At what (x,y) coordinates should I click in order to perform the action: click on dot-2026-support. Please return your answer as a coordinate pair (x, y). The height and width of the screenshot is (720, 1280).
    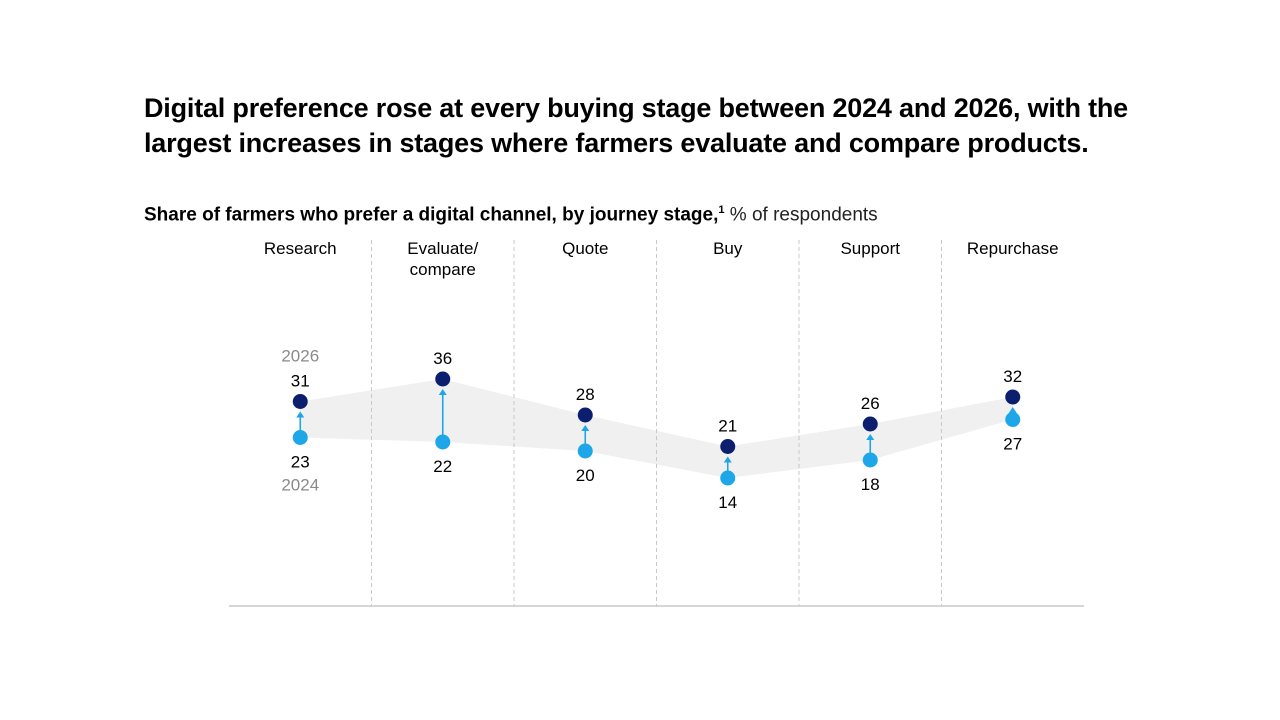
    Looking at the image, I should click on (870, 424).